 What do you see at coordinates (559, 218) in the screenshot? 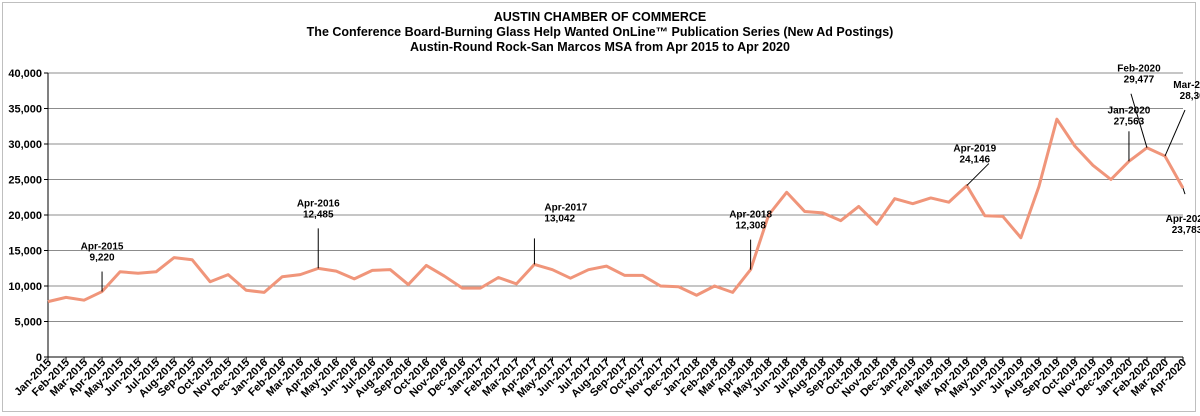
I see `annotation-value: 13,042` at bounding box center [559, 218].